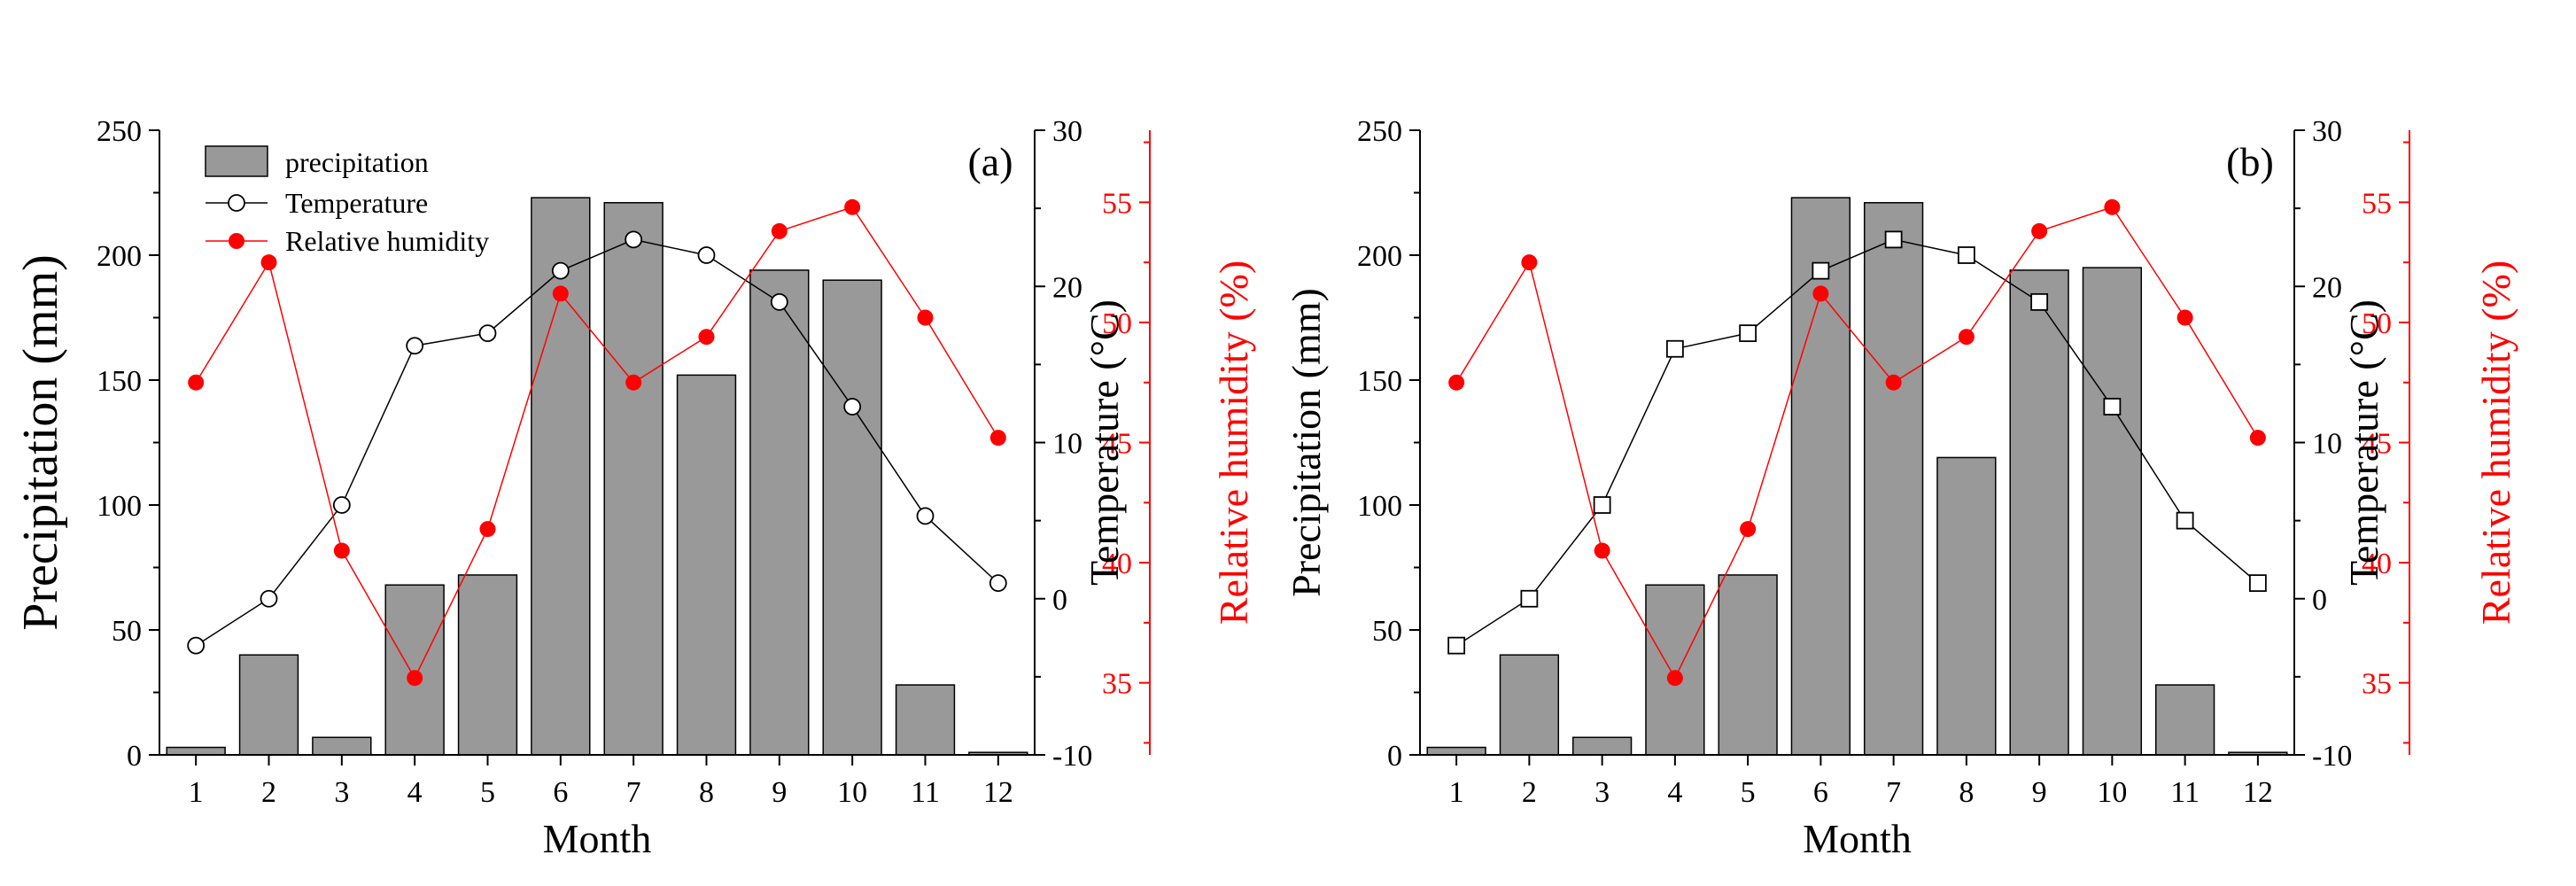  What do you see at coordinates (1379, 257) in the screenshot?
I see `precipitation-tick-label: 200` at bounding box center [1379, 257].